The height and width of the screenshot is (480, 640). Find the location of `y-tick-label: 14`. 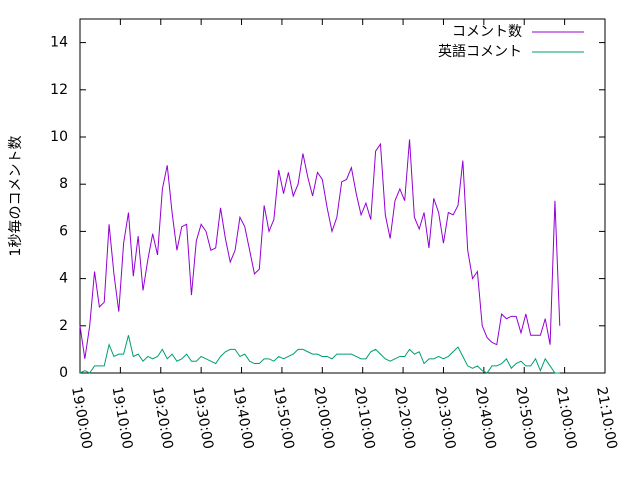

y-tick-label: 14 is located at coordinates (59, 43).